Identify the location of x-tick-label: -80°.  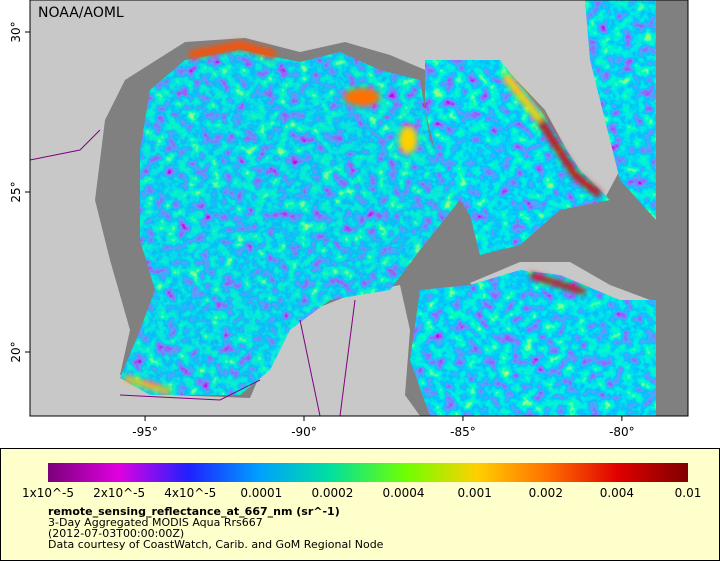
(622, 432).